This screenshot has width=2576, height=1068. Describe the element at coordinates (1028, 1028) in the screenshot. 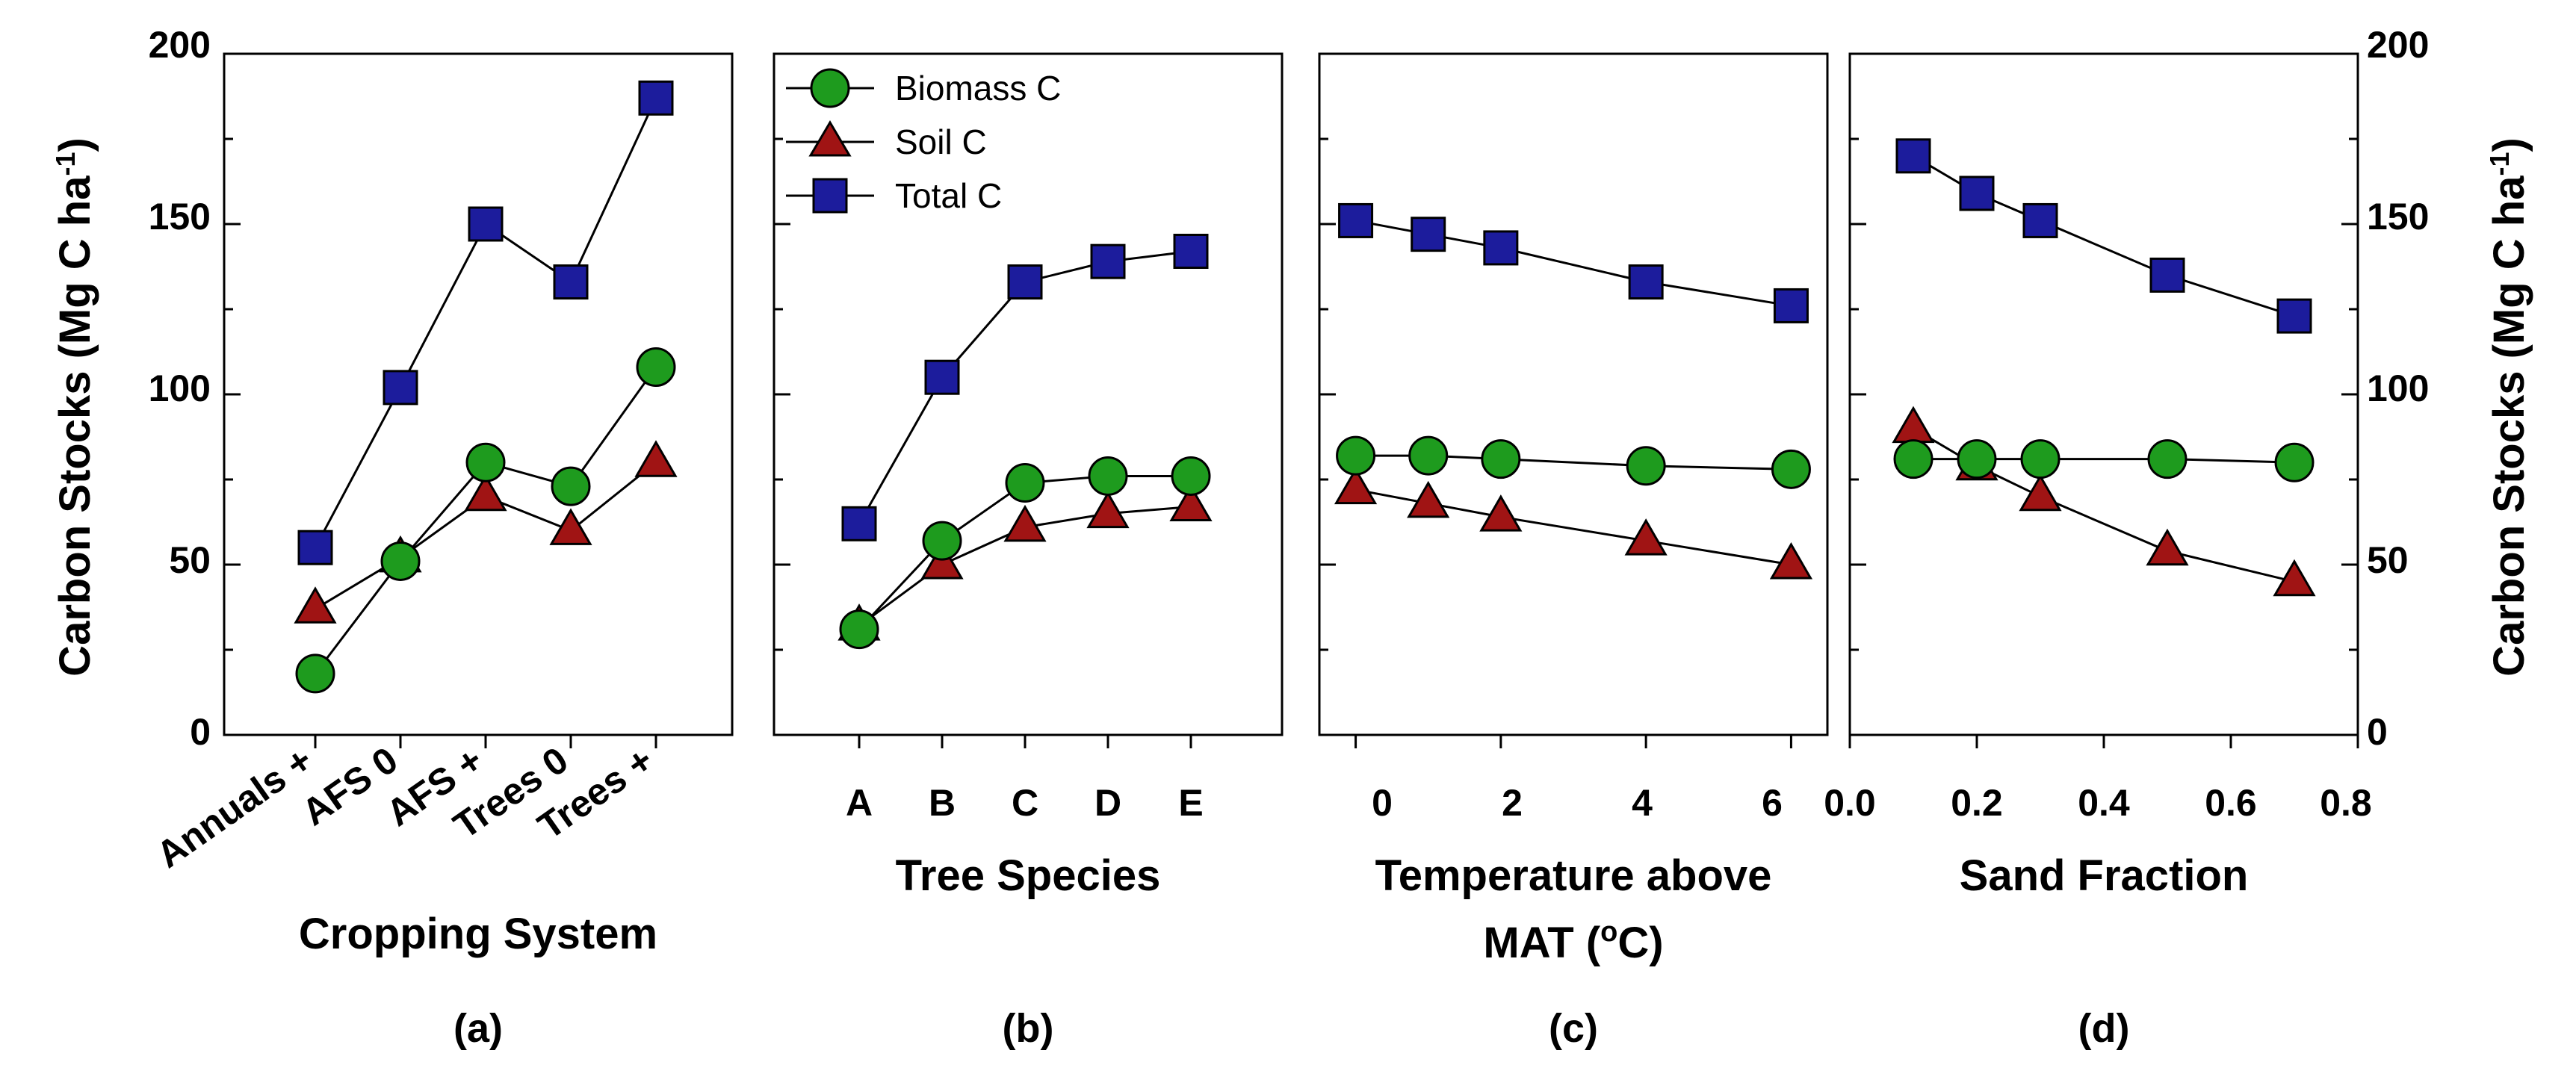

I see `panel-label-b: (b)` at that location.